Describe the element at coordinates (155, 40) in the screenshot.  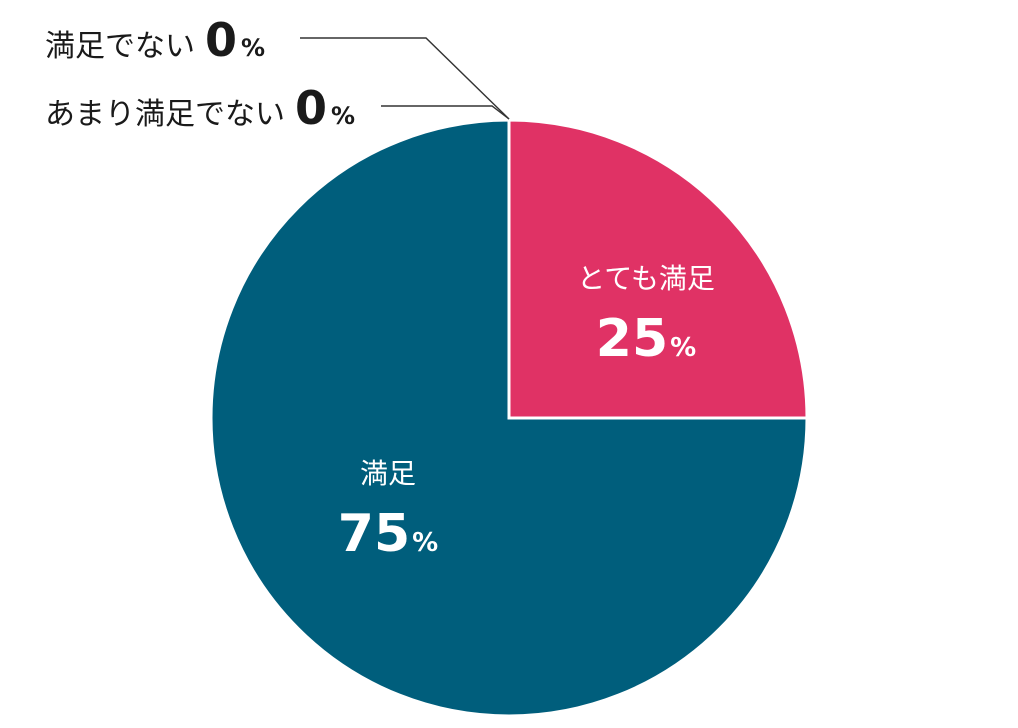
I see `slice-3-callout: 満足でない 0%` at that location.